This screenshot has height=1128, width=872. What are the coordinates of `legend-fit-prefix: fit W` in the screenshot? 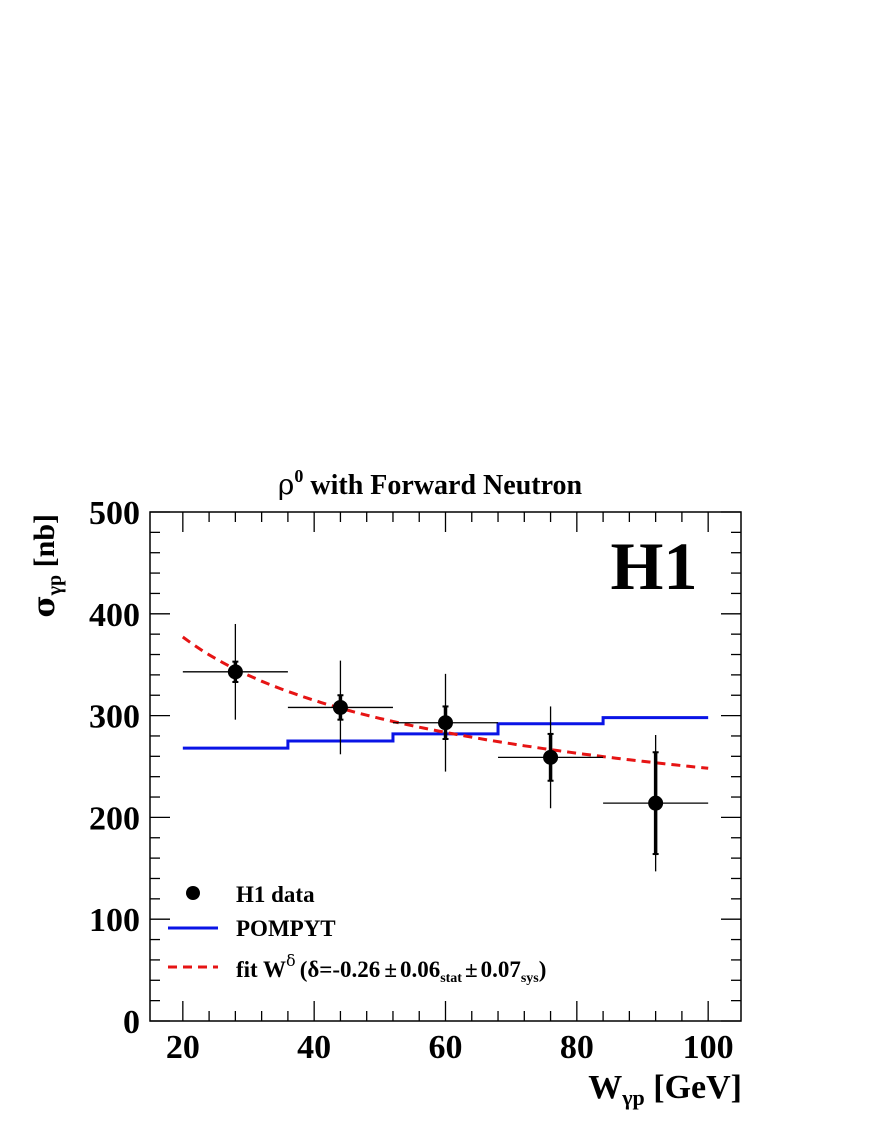 It's located at (261, 969).